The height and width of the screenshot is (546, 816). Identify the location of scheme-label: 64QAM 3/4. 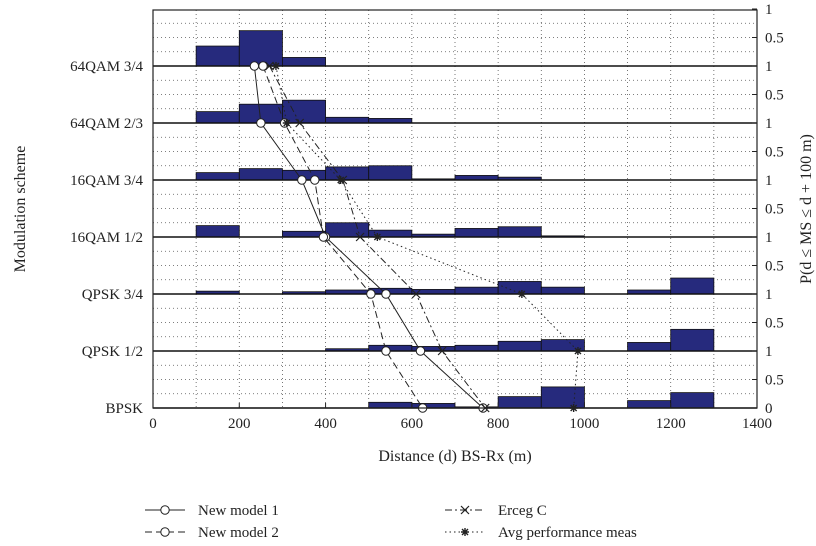
(106, 67).